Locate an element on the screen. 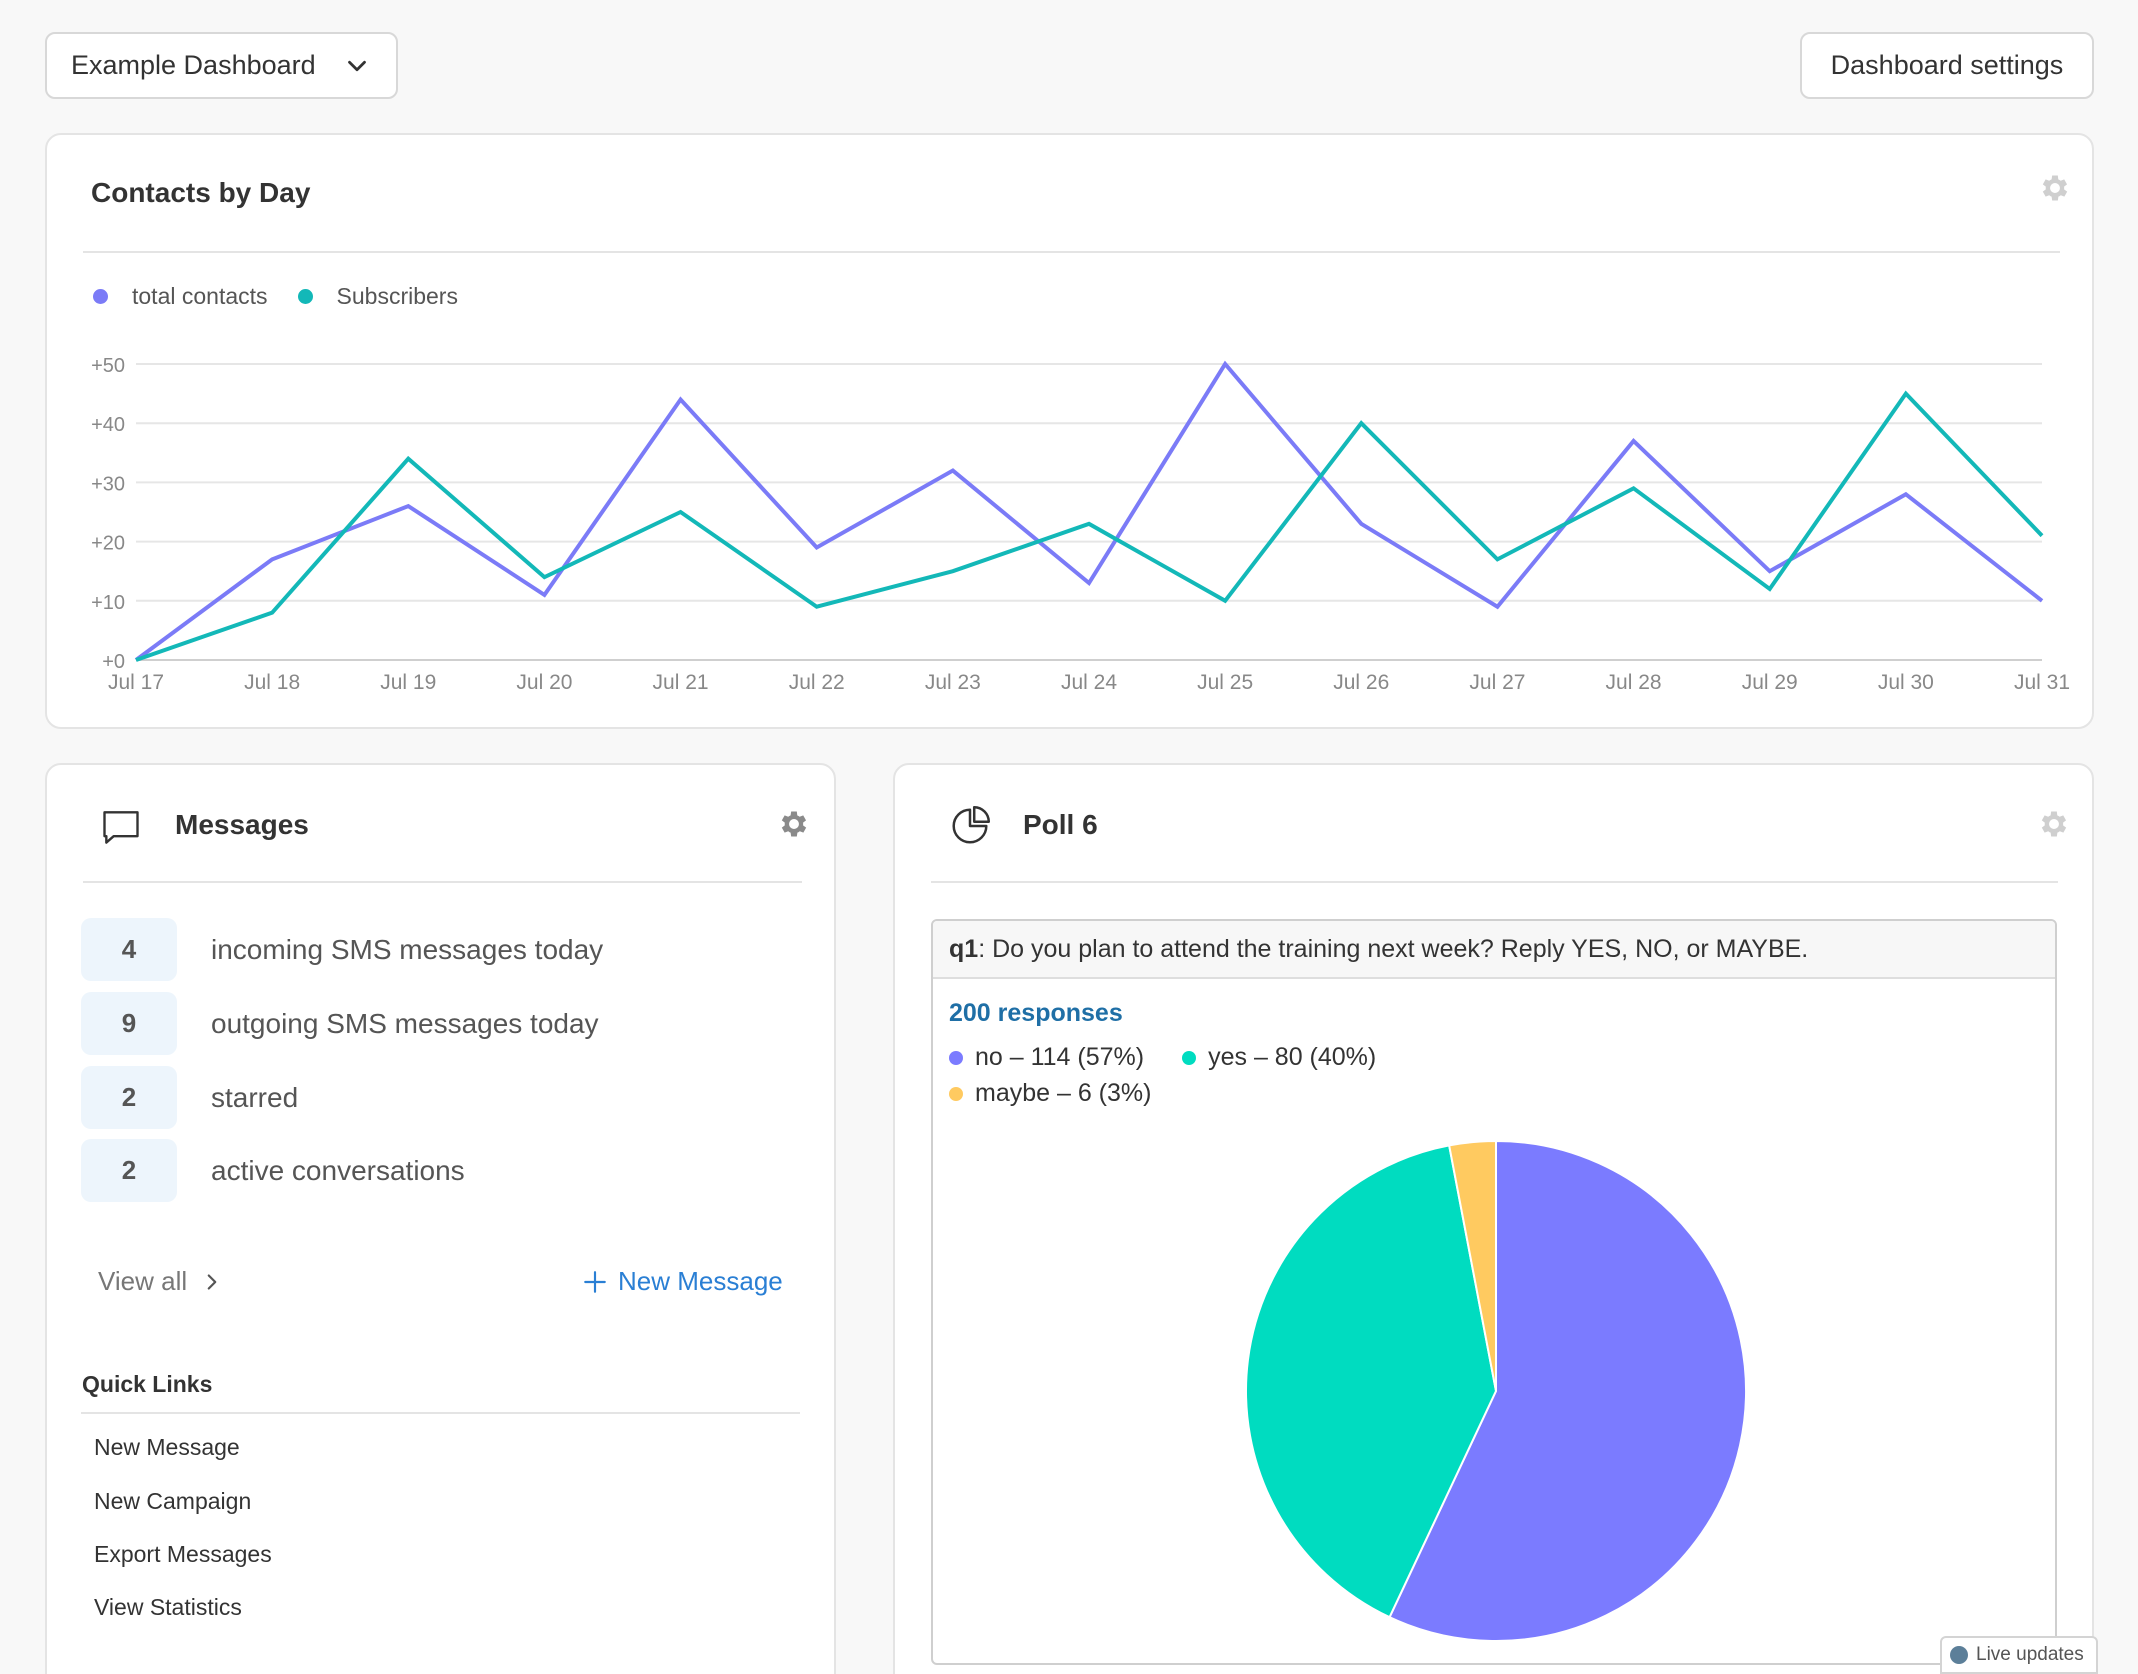 The width and height of the screenshot is (2138, 1674). legend-label: Subscribers is located at coordinates (397, 296).